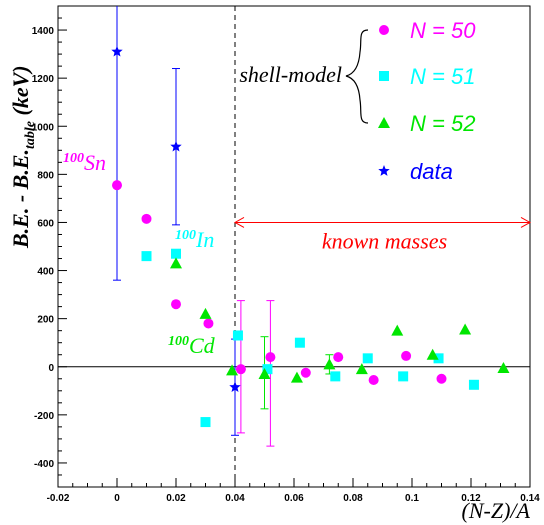 The height and width of the screenshot is (525, 544). Describe the element at coordinates (353, 498) in the screenshot. I see `x-tick-label: 0.08` at that location.